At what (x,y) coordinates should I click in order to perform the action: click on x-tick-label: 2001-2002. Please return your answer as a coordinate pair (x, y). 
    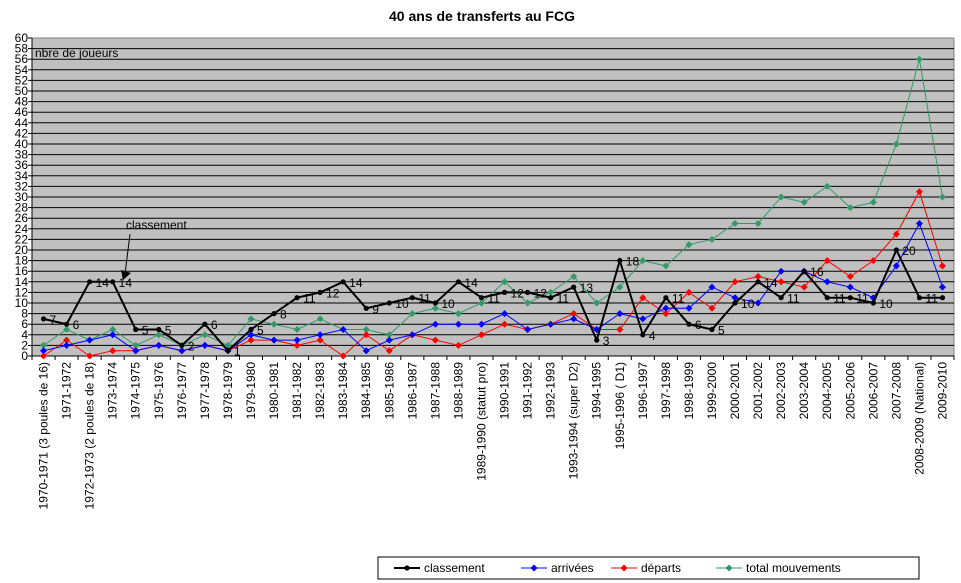
    Looking at the image, I should click on (758, 391).